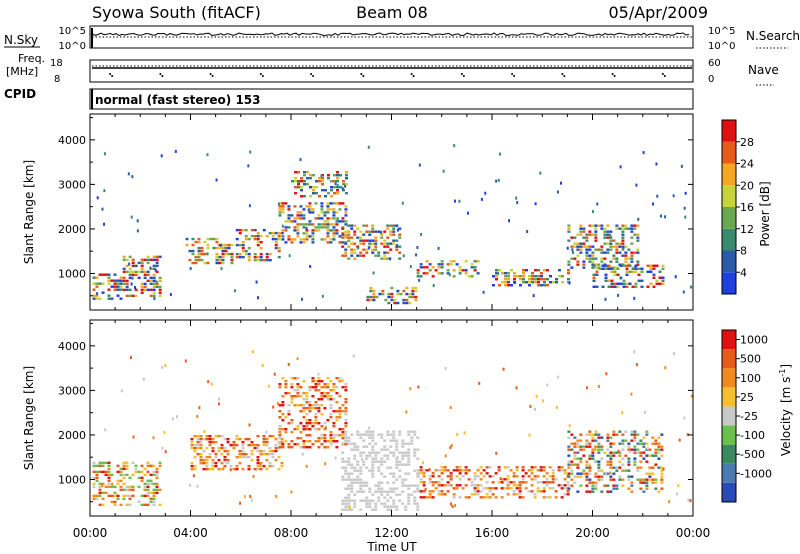 This screenshot has width=800, height=554. Describe the element at coordinates (743, 272) in the screenshot. I see `power-colorbar-tick-label: 4` at that location.